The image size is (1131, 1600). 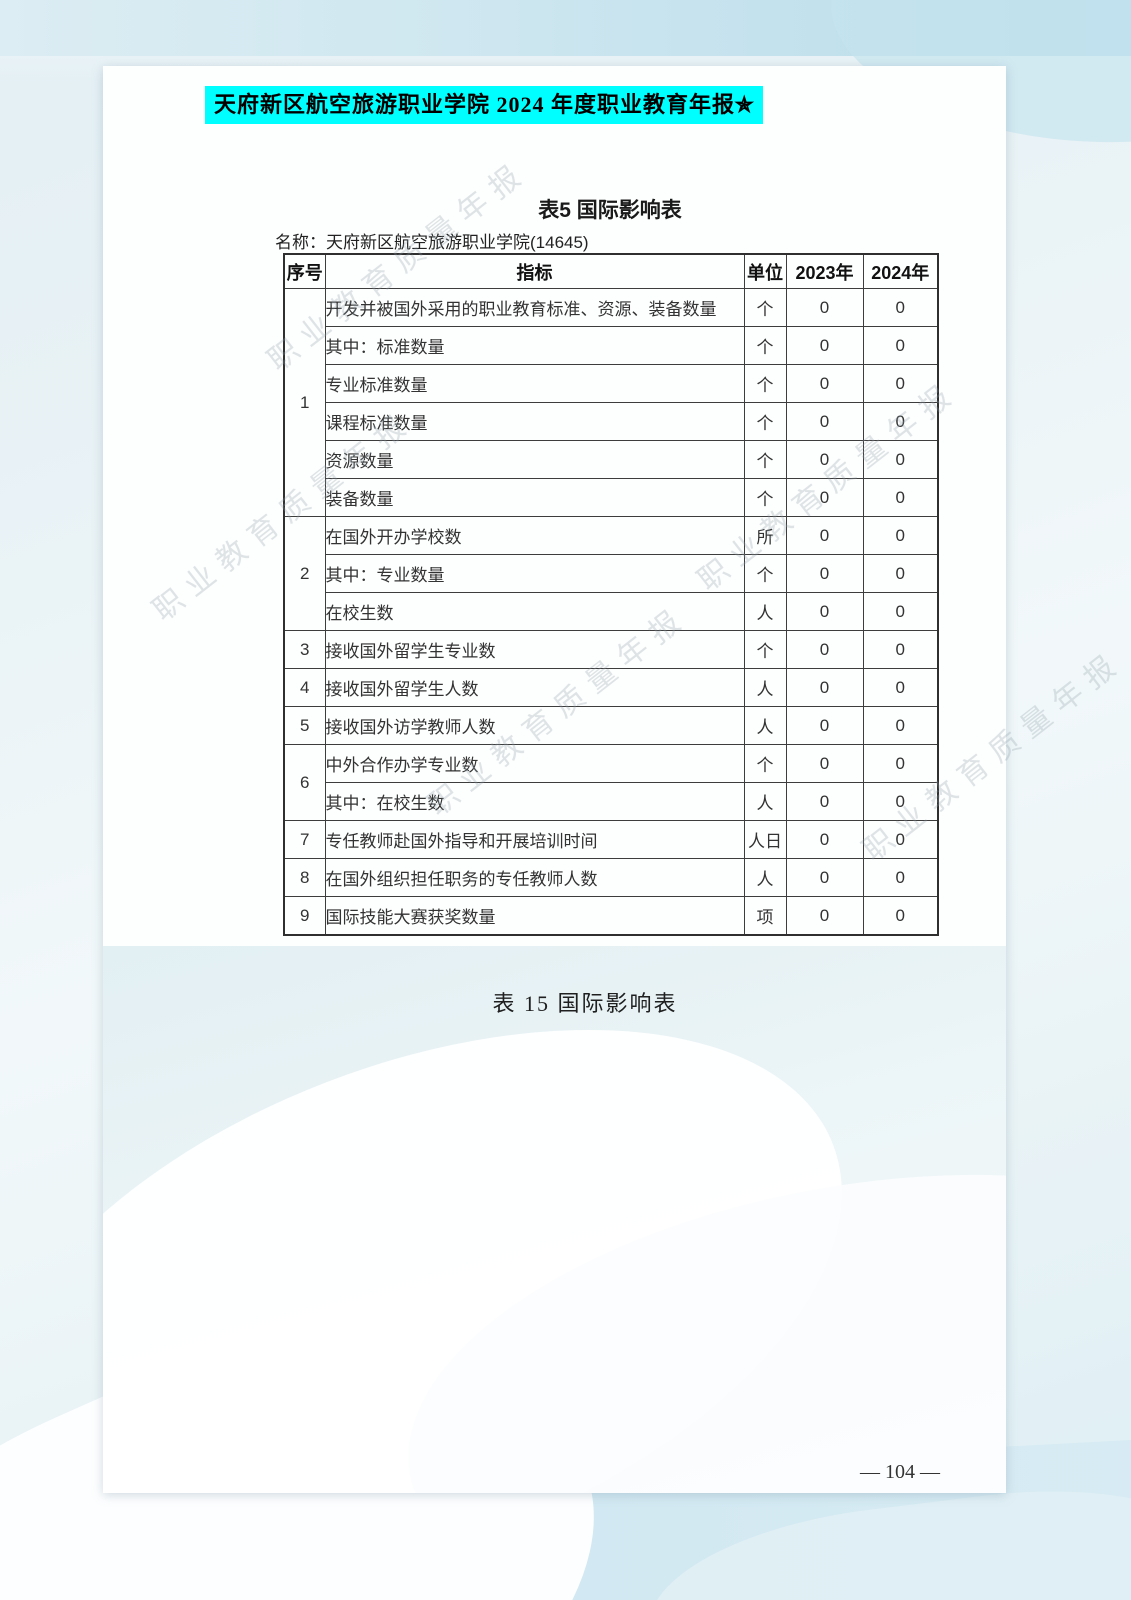 I want to click on seq-cell: 8, so click(x=304, y=877).